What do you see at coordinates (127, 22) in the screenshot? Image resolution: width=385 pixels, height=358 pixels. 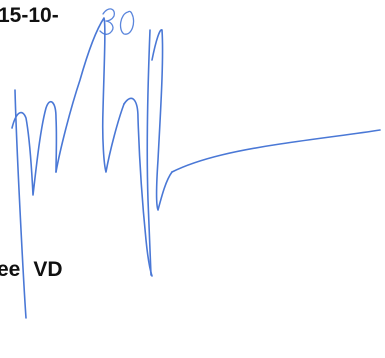 I see `handwritten-day-digit-zero` at bounding box center [127, 22].